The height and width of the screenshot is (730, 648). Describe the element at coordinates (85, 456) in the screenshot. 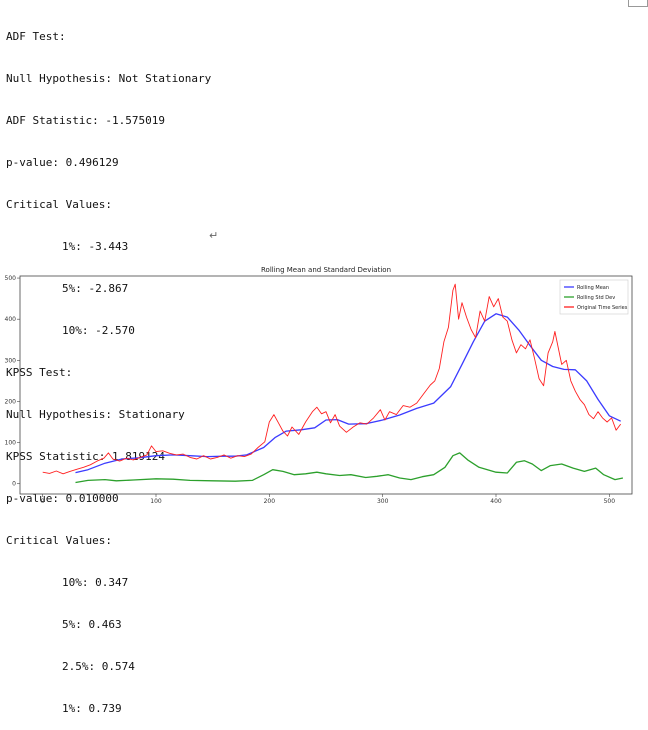

I see `kpss-statistic: KPSS Statistic: 1.819124` at that location.